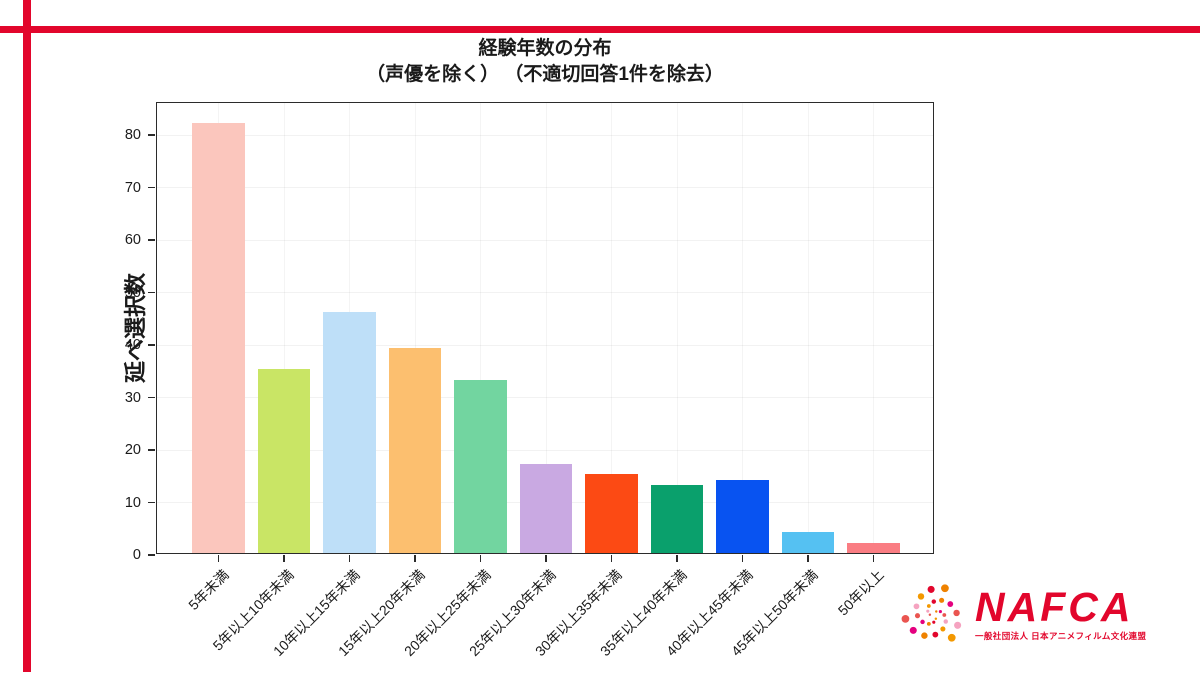 Image resolution: width=1200 pixels, height=675 pixels. I want to click on nafca-logo: NAFCA 一般社団法人 日本アニメフィルム文化連盟, so click(1023, 615).